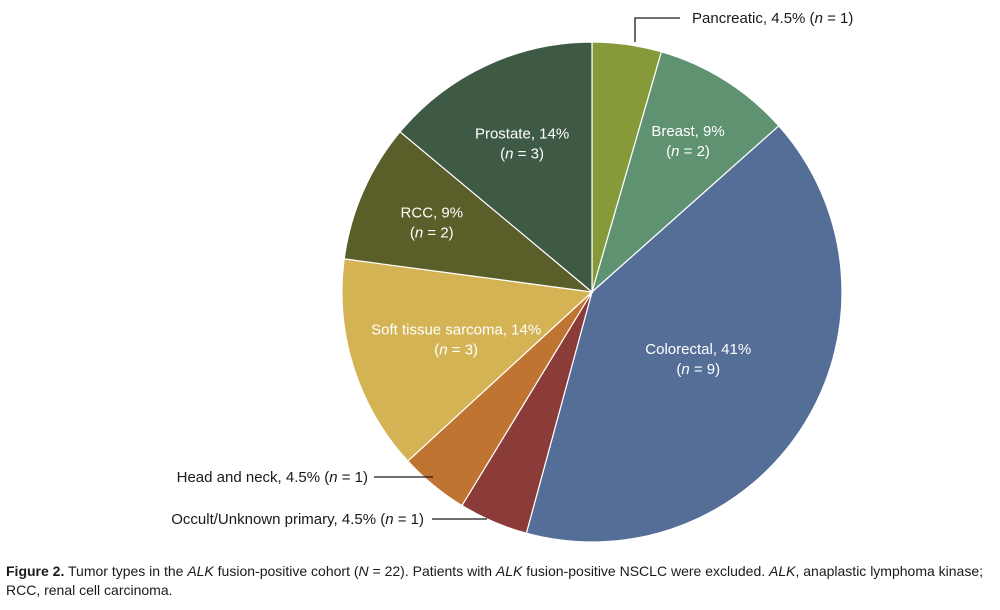 This screenshot has height=610, width=1000. I want to click on caption-alk-3: ALK, so click(782, 571).